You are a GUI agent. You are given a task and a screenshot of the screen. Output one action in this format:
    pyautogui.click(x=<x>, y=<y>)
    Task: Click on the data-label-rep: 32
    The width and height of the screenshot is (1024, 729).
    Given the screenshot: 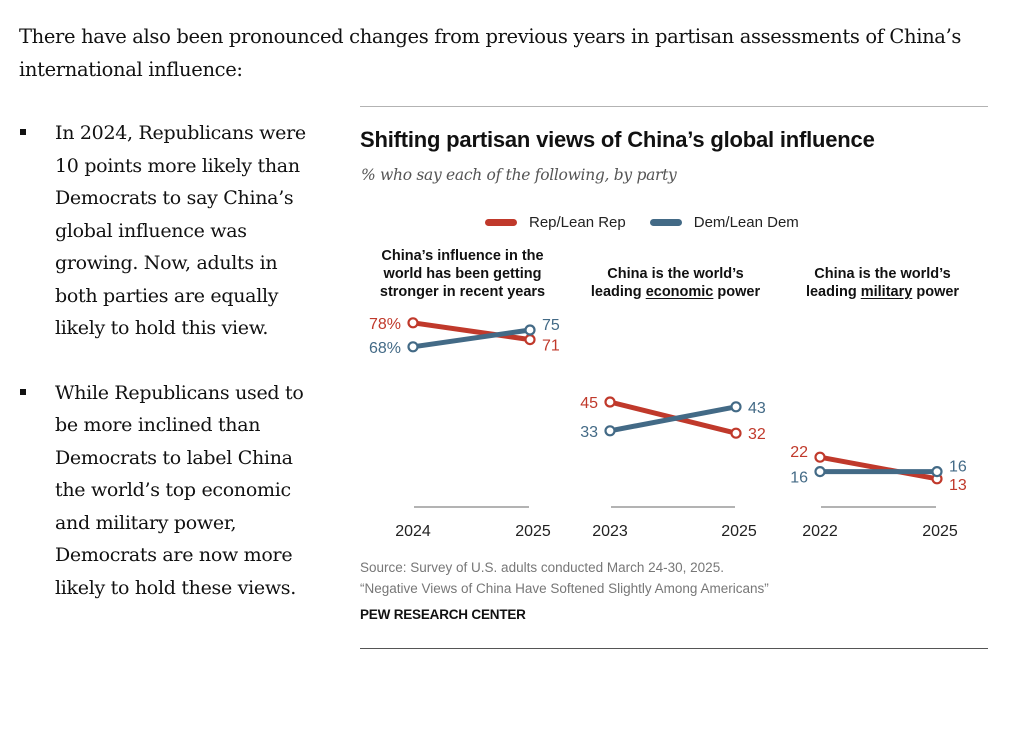 What is the action you would take?
    pyautogui.click(x=757, y=434)
    